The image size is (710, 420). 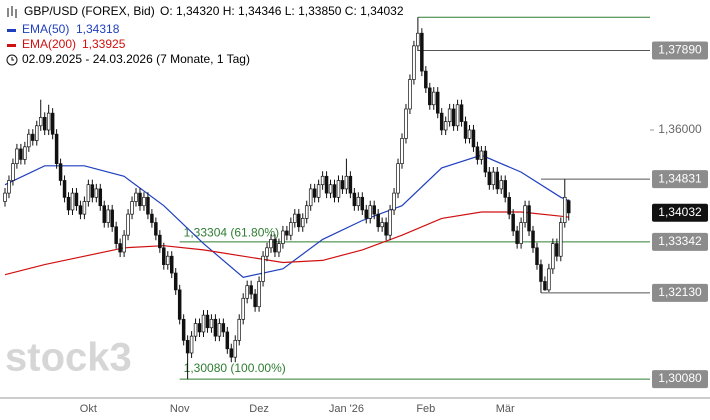 I want to click on clock-icon, so click(x=12, y=60).